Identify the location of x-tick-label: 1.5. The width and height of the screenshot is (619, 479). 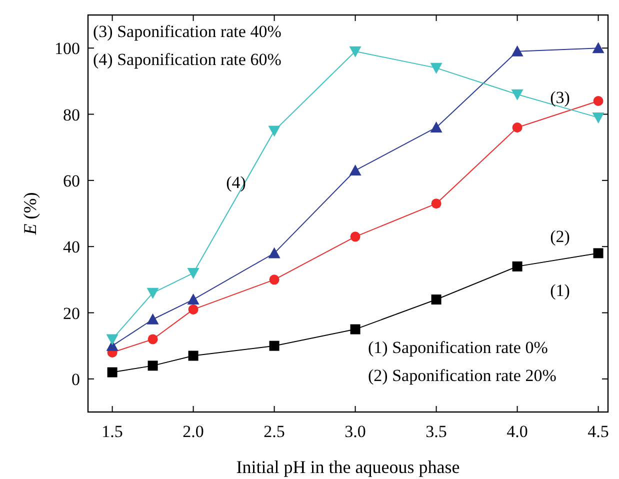
(112, 431).